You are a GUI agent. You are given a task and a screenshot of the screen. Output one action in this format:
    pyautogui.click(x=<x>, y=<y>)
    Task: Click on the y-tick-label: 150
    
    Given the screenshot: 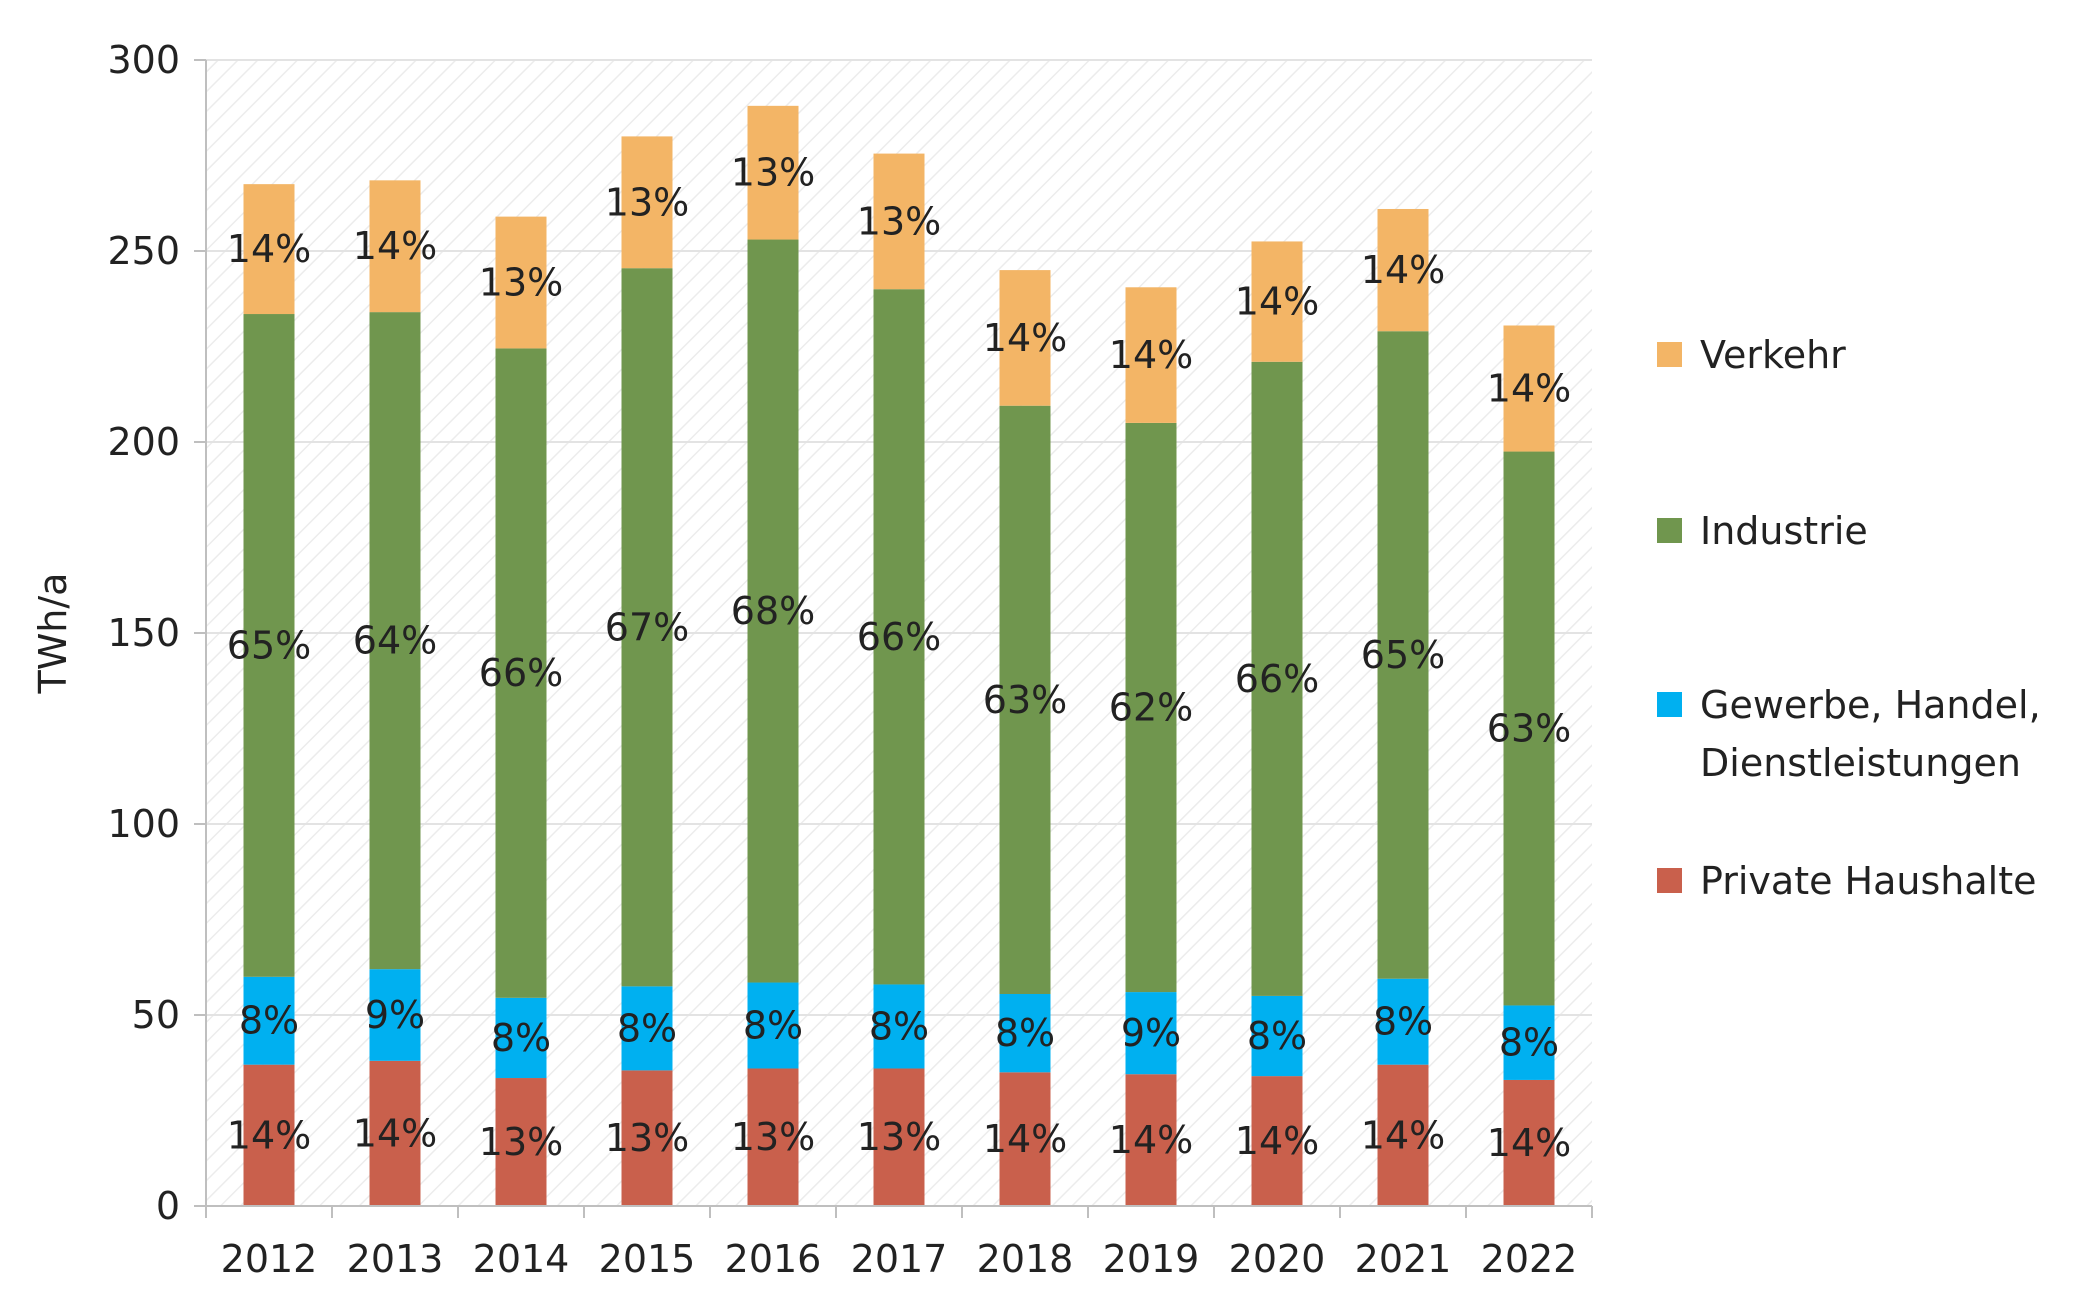 What is the action you would take?
    pyautogui.click(x=143, y=633)
    